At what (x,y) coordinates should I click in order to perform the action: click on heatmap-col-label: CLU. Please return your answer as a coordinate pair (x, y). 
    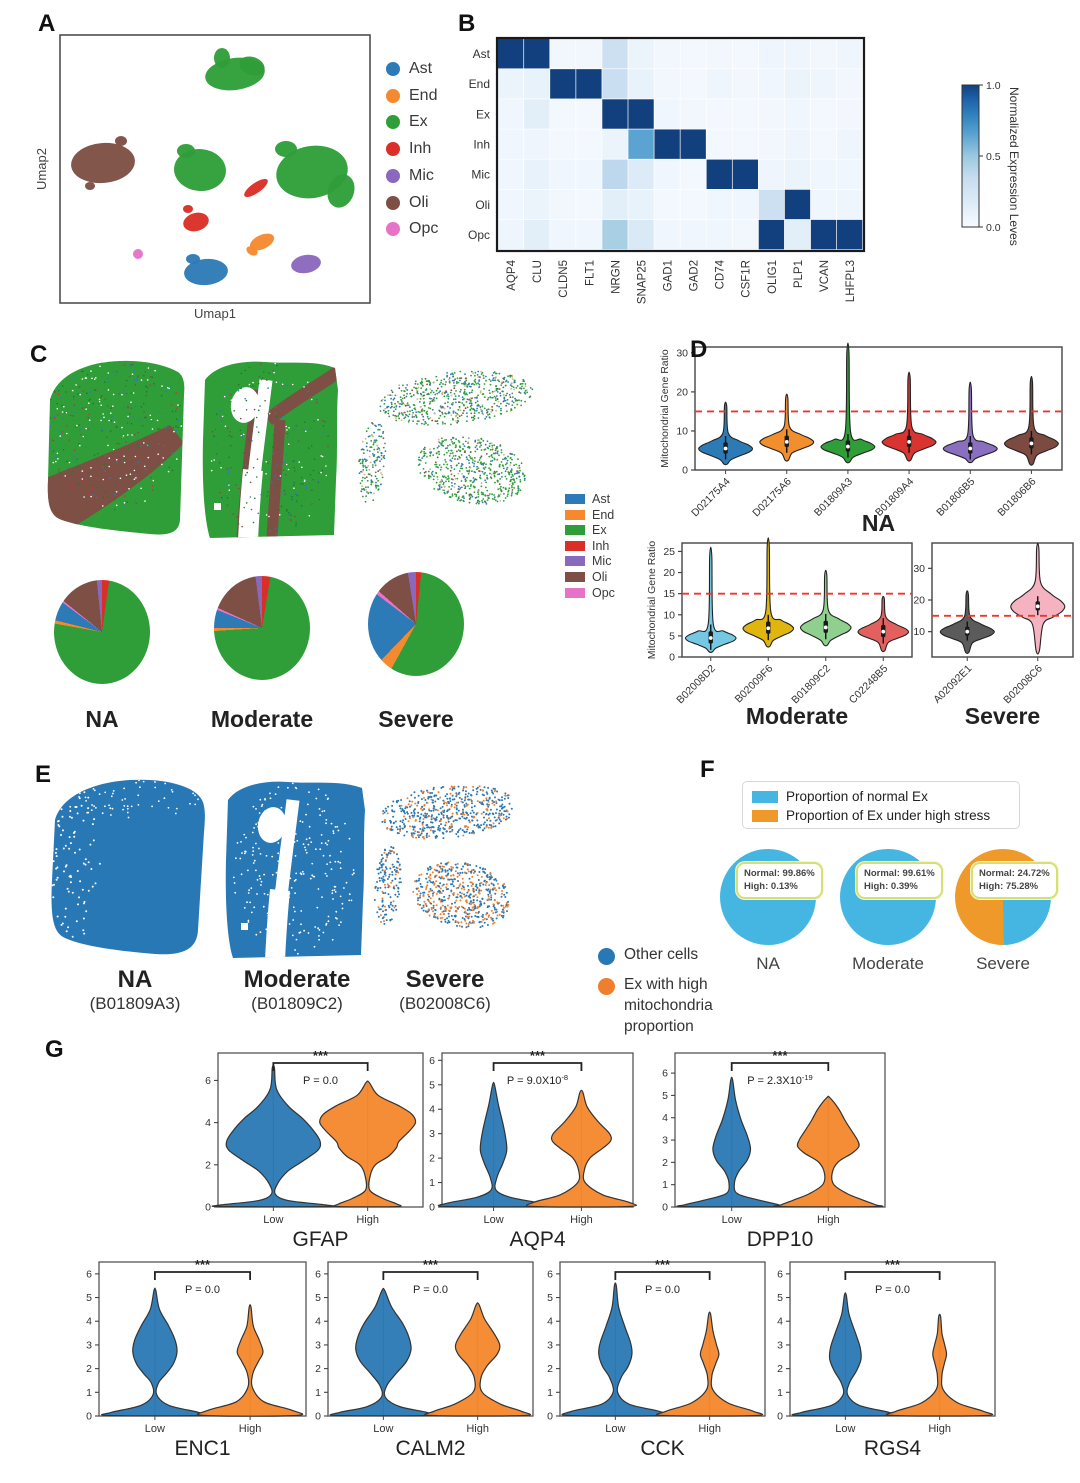
    Looking at the image, I should click on (538, 271).